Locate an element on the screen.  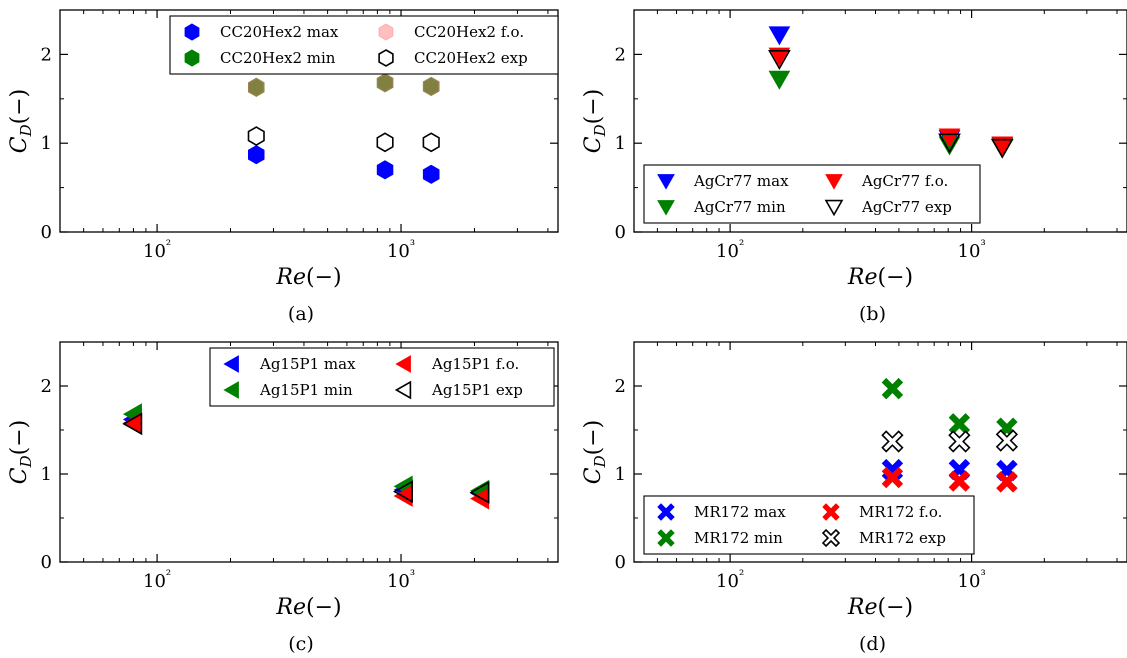
legend-label: CC20Hex2 min is located at coordinates (278, 58).